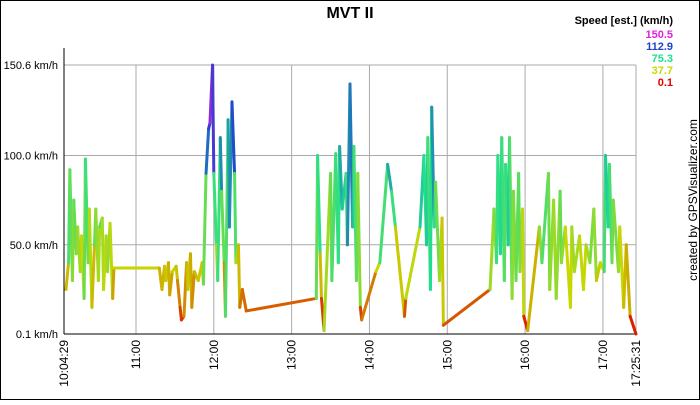  What do you see at coordinates (603, 355) in the screenshot?
I see `x-tick-label: 17:00` at bounding box center [603, 355].